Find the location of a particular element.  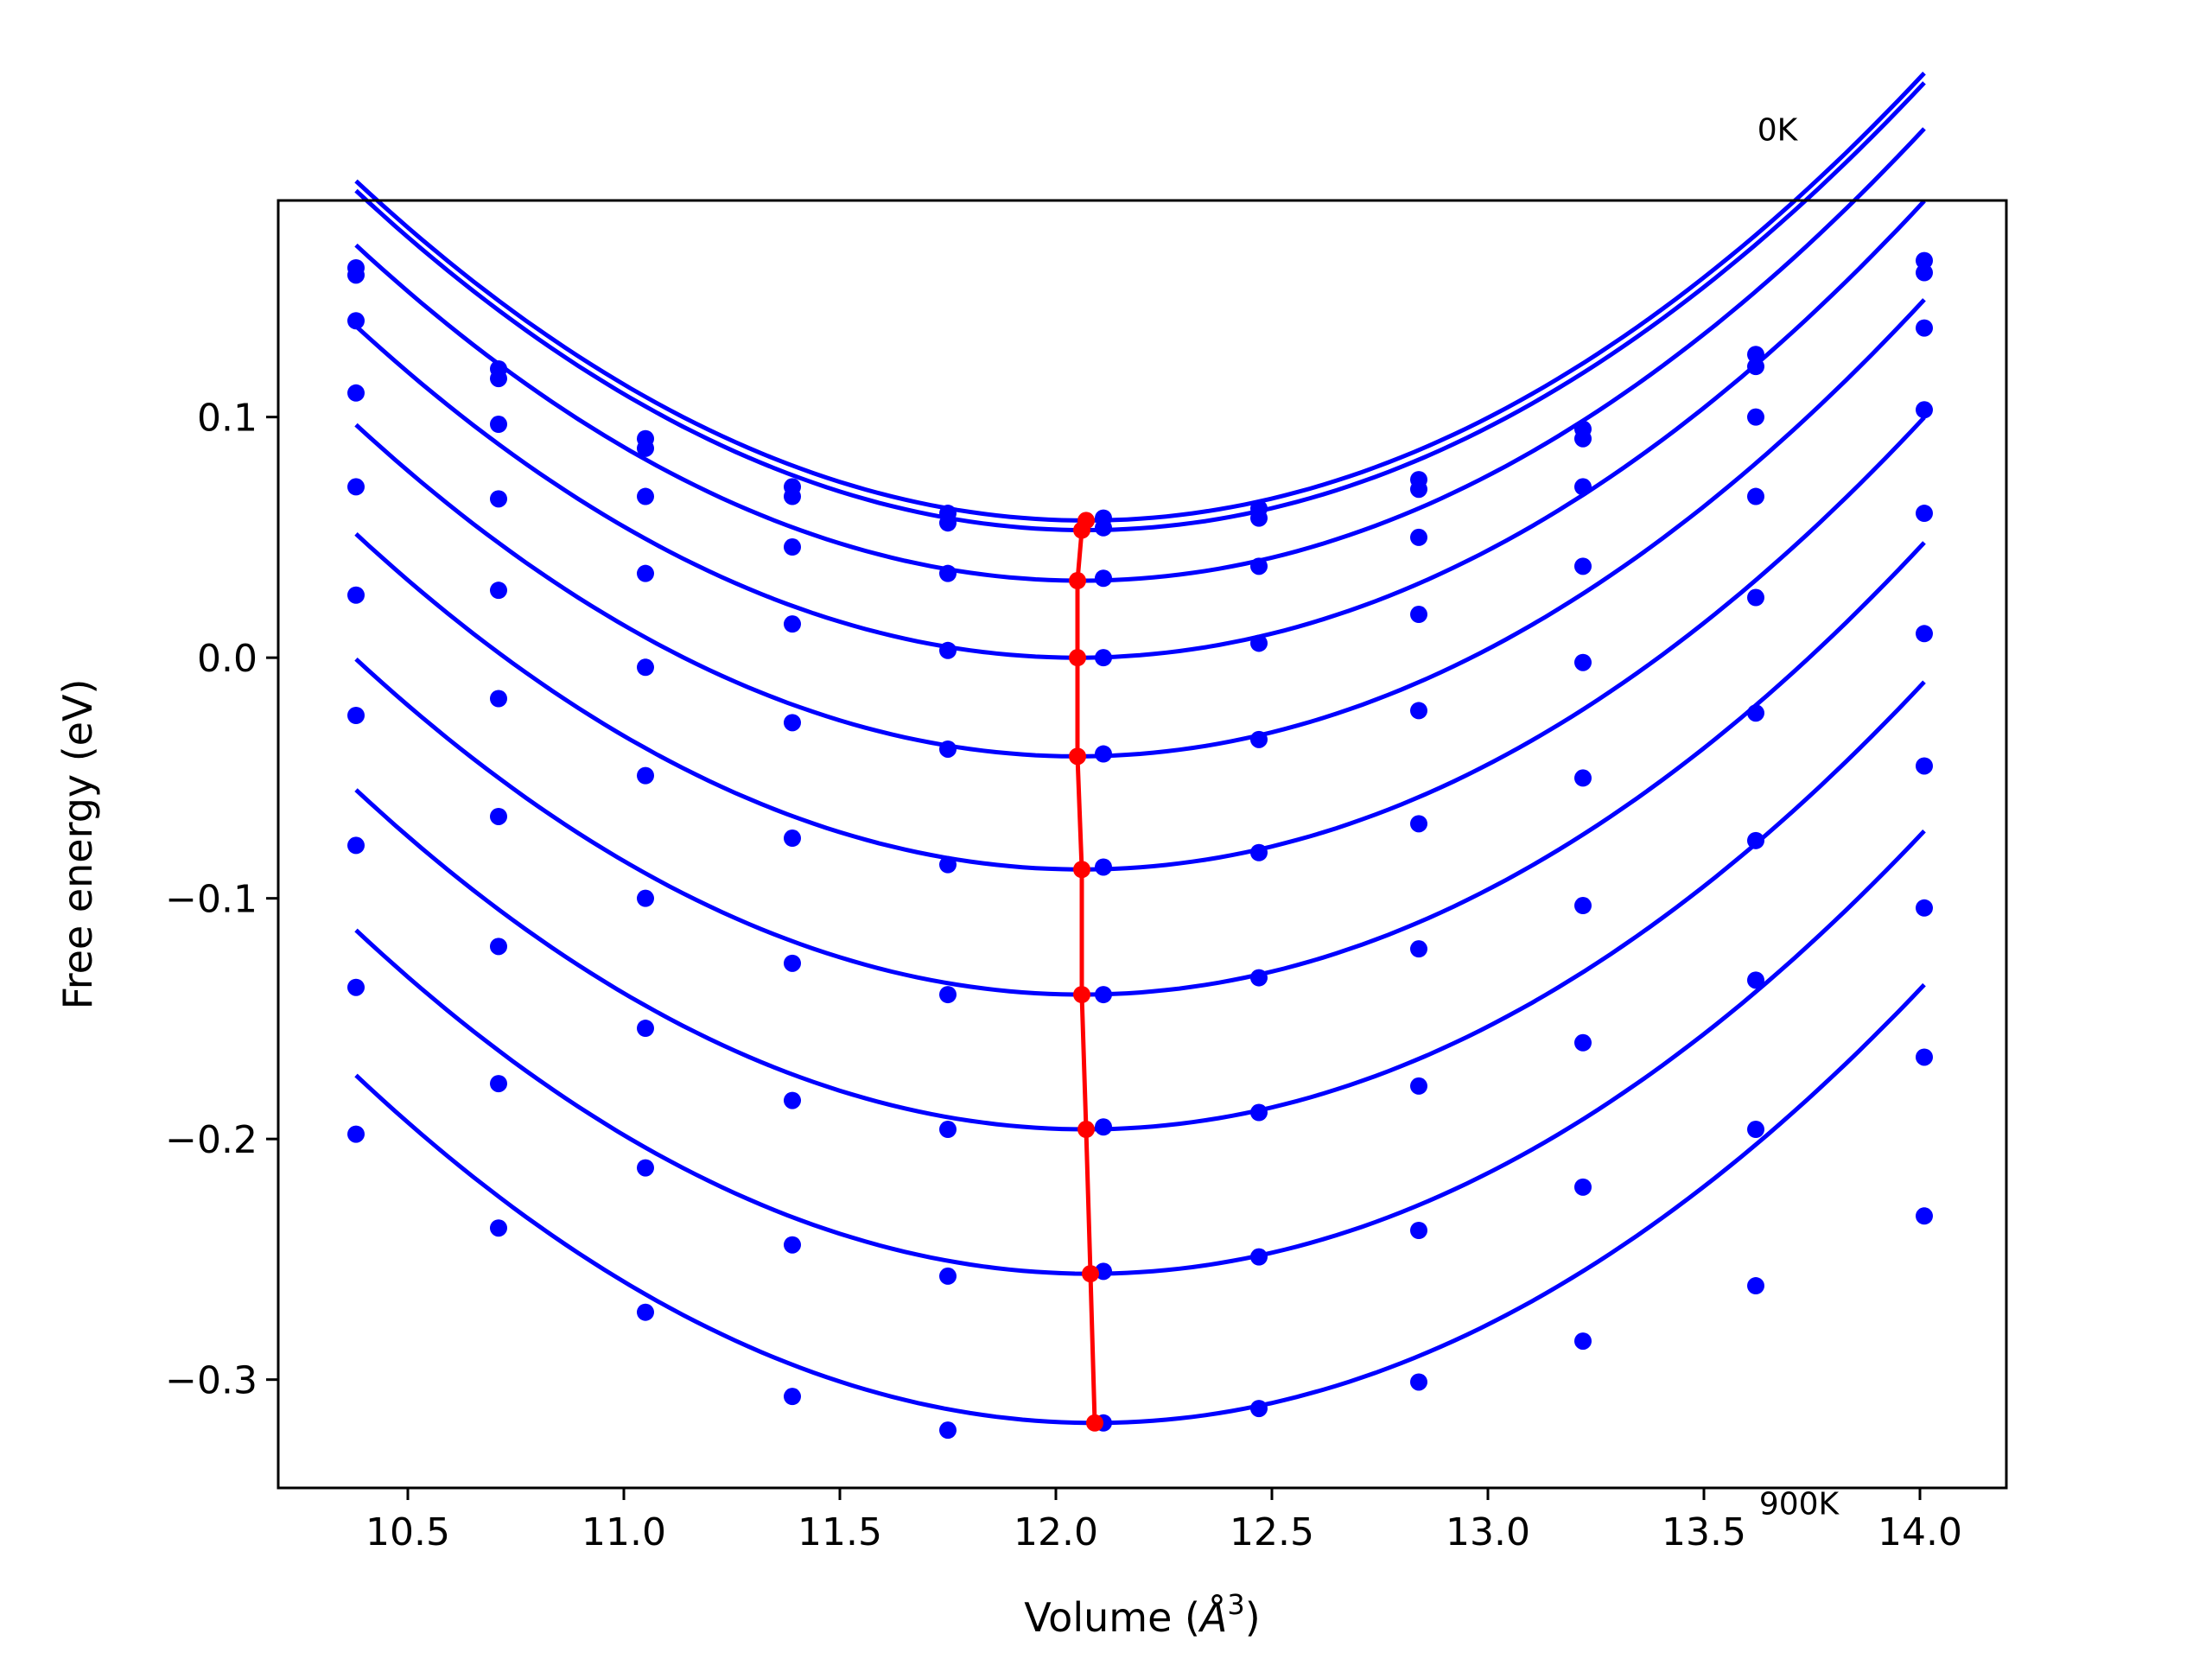

x-tick-label: 11.0 is located at coordinates (624, 1532).